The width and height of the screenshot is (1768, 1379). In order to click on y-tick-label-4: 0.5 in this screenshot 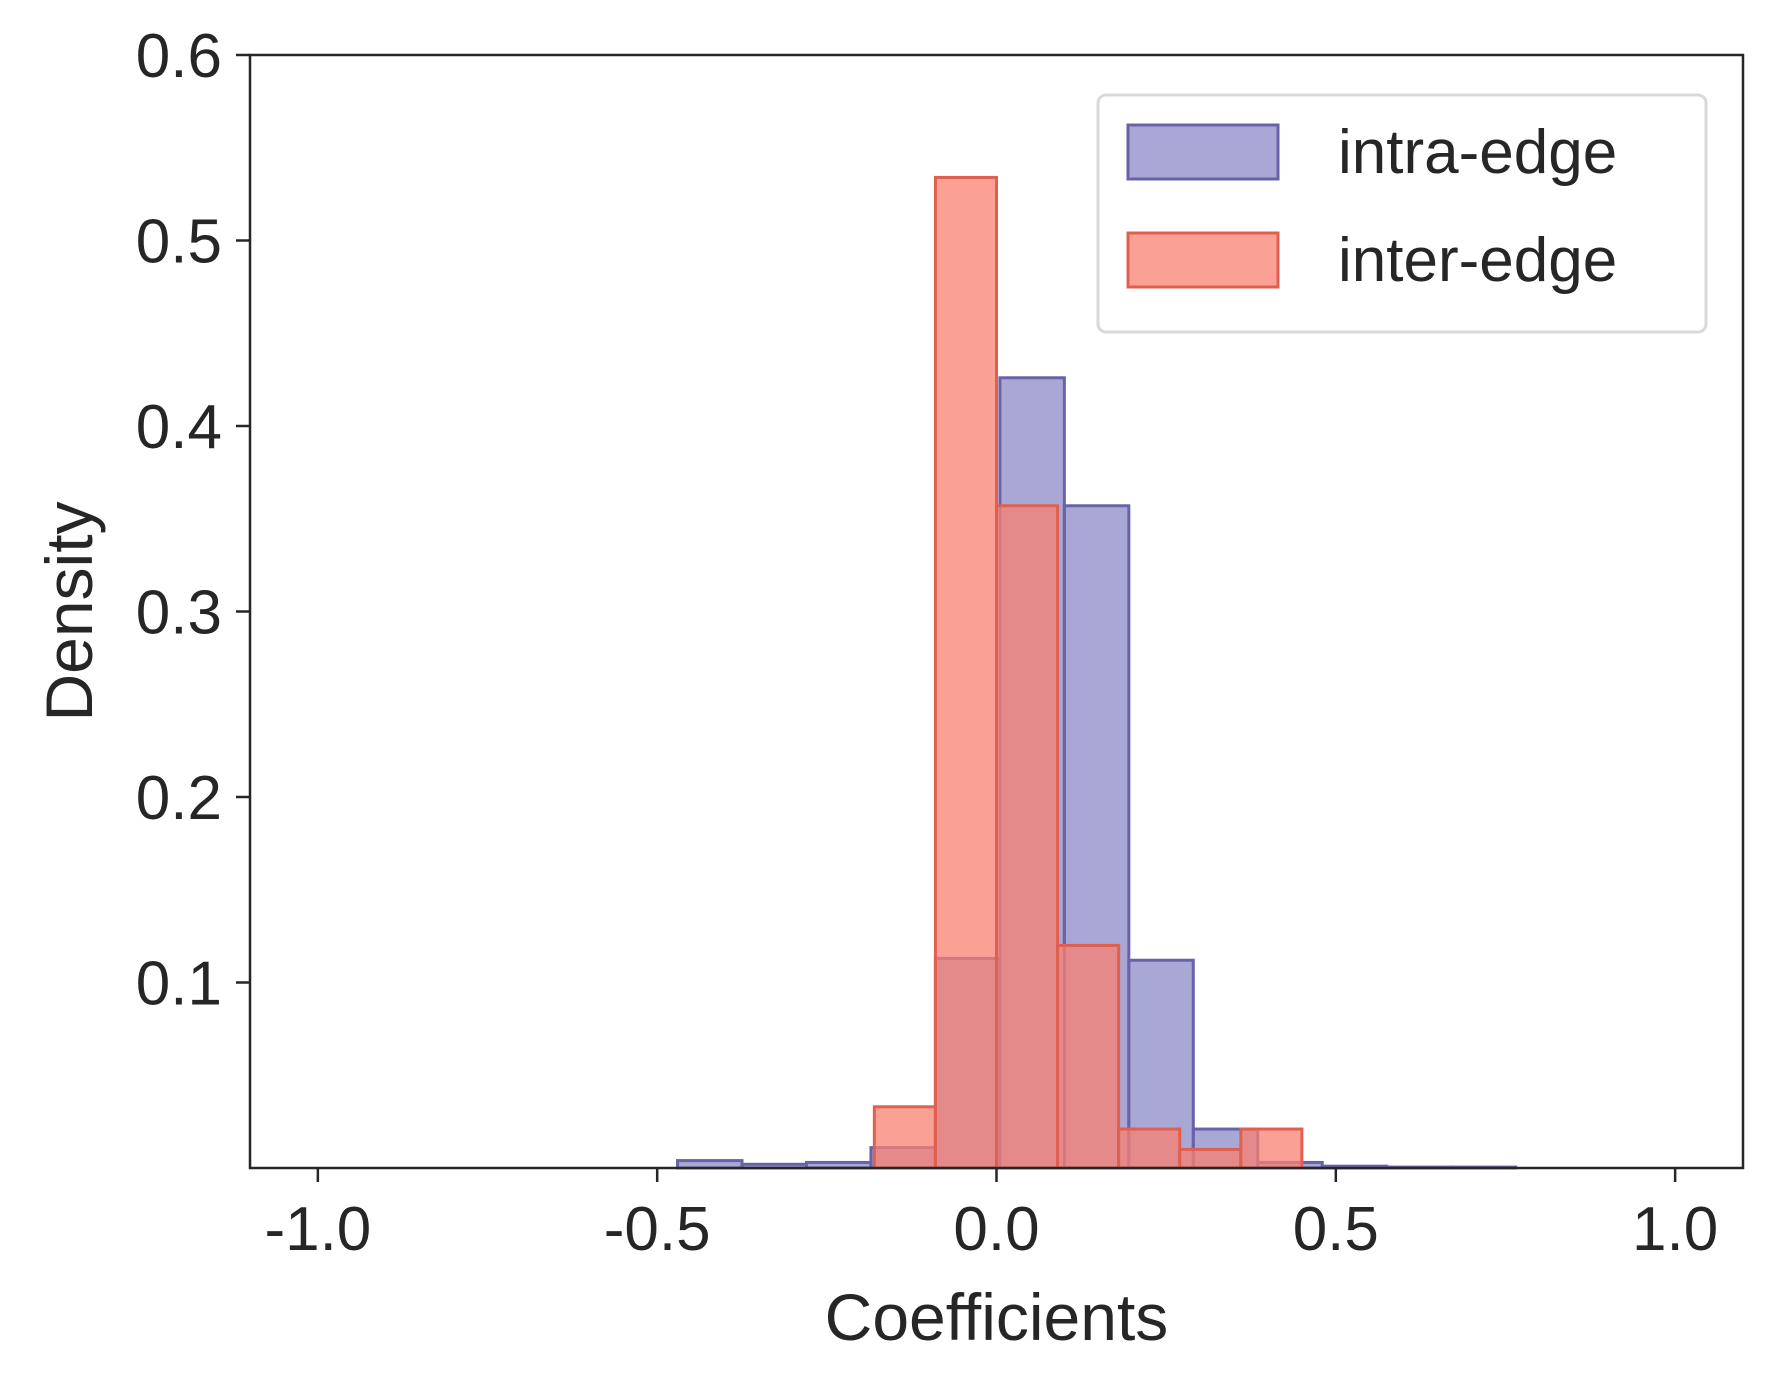, I will do `click(179, 242)`.